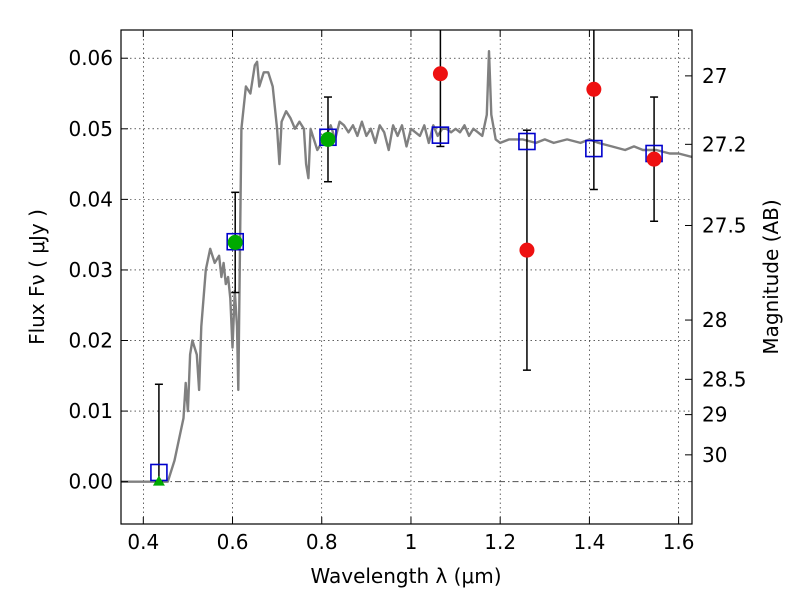  Describe the element at coordinates (90, 411) in the screenshot. I see `y-tick-label: 0.01` at that location.